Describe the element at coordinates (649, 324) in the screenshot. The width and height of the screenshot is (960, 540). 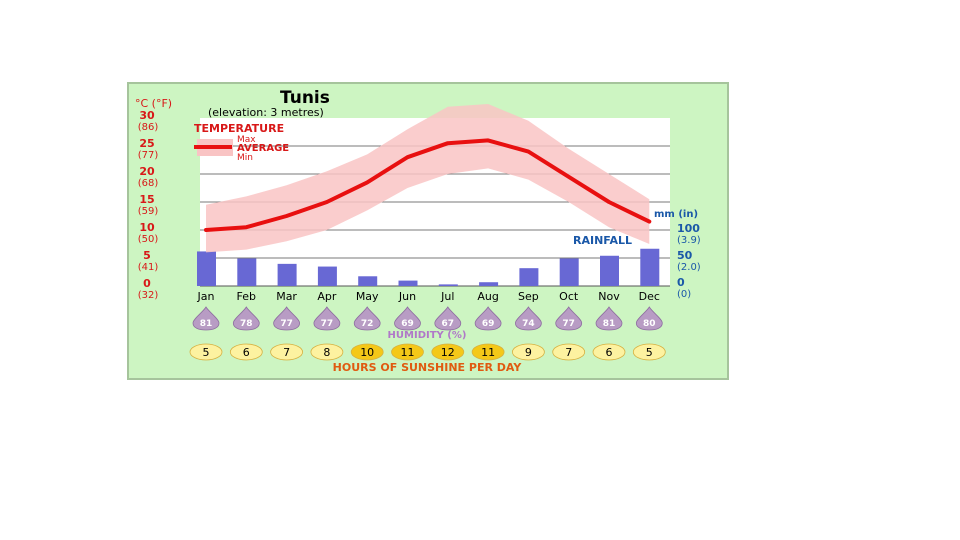
I see `humidity-value: 80` at that location.